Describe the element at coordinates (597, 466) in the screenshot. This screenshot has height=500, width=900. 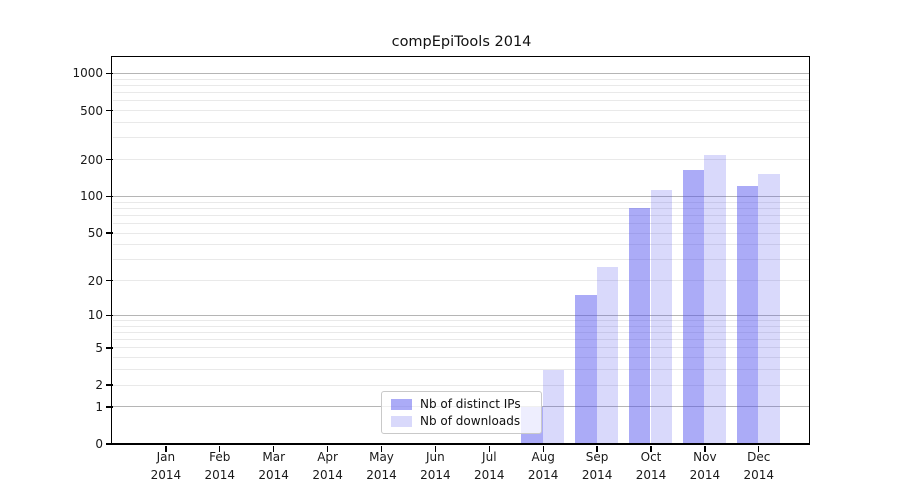
I see `x-tick-label: Sep 2014` at that location.